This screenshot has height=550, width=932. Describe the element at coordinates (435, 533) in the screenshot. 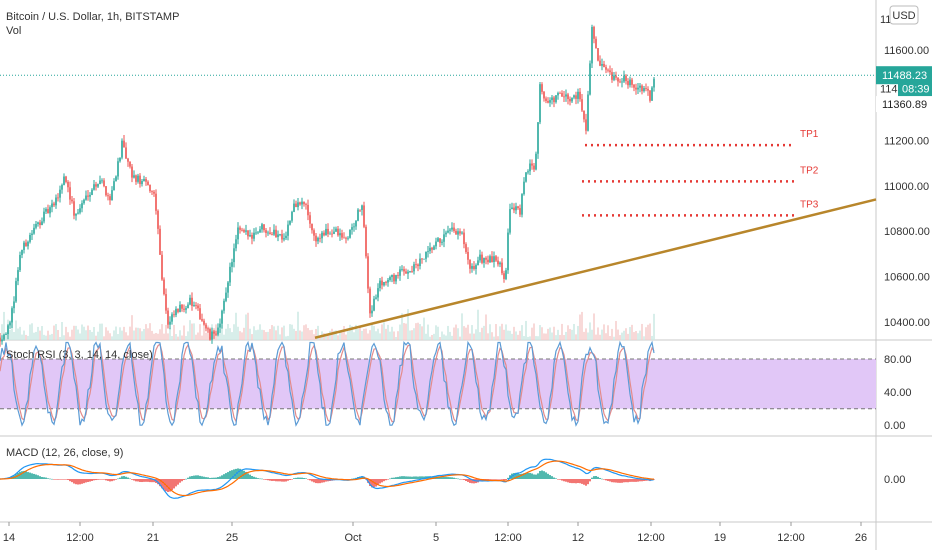

I see `time-axis: 14 12:00 21 25 Oct 5 12:00 12 12:00 19 12:00 26` at that location.